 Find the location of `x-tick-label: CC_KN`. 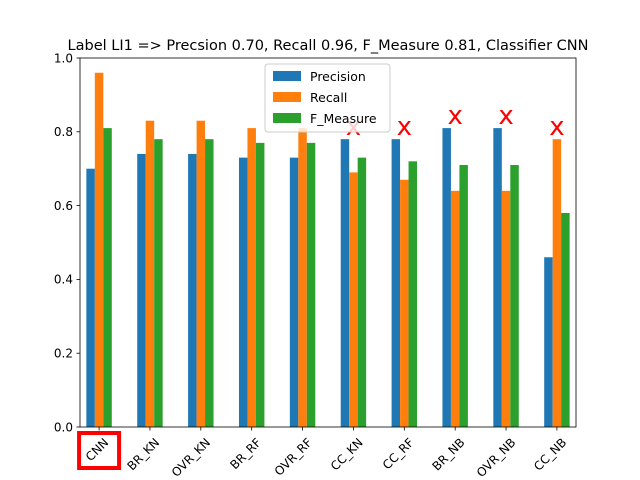

x-tick-label: CC_KN is located at coordinates (347, 454).